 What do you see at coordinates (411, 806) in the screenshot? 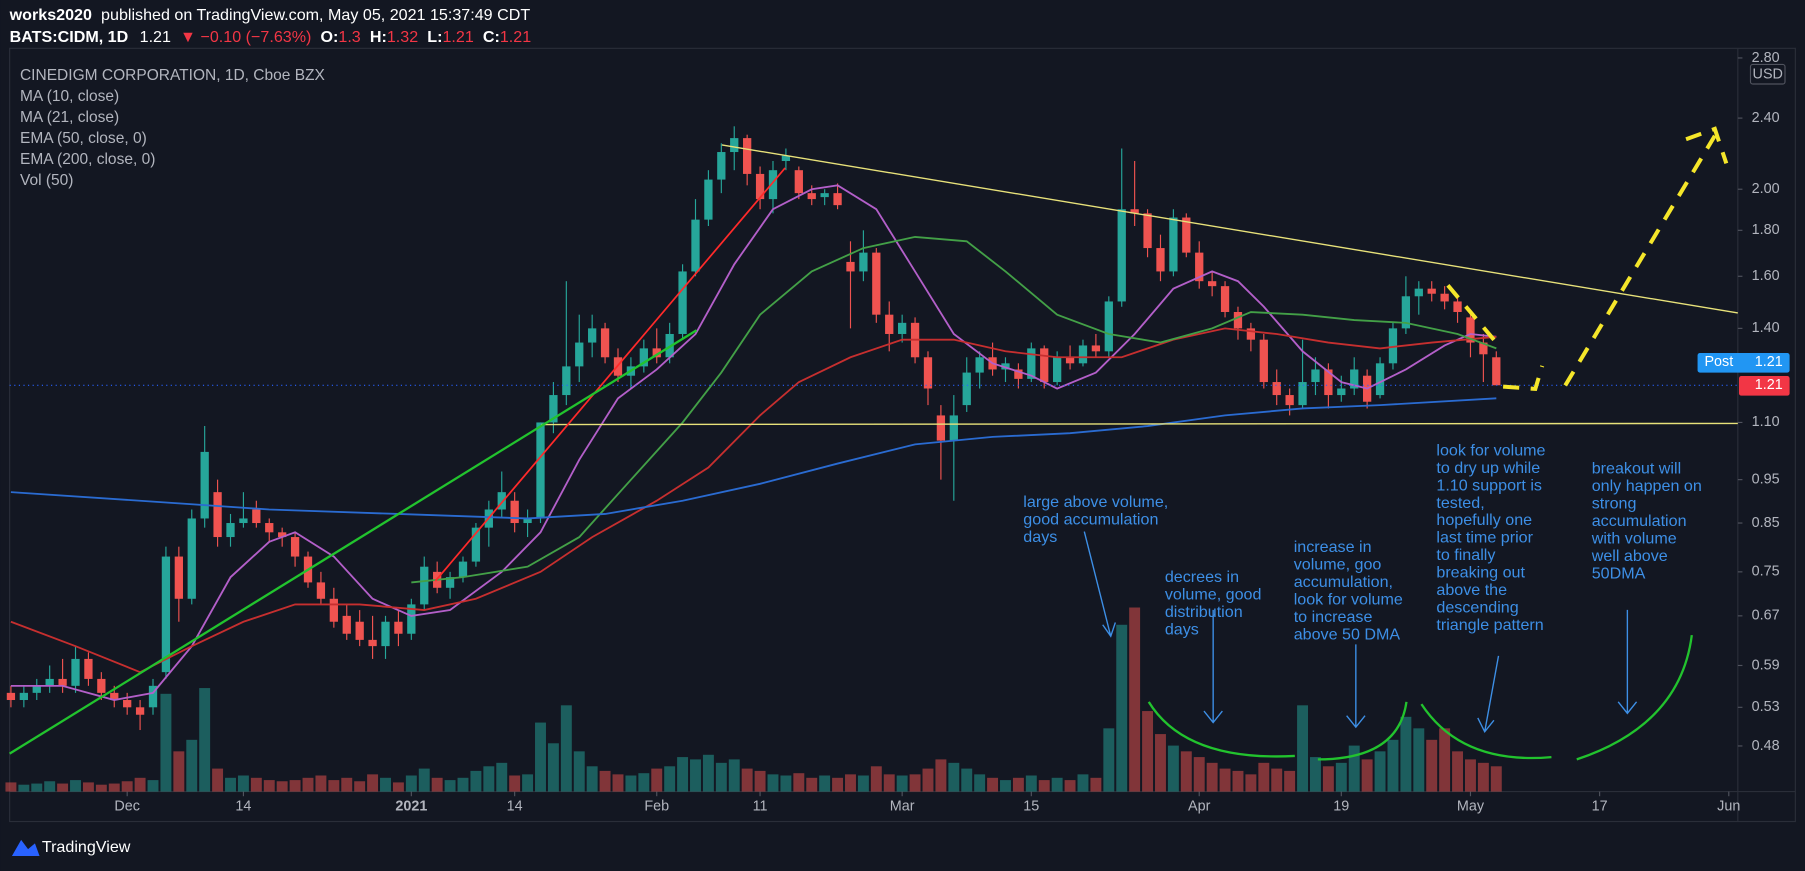
I see `x-tick-label: 2021` at bounding box center [411, 806].